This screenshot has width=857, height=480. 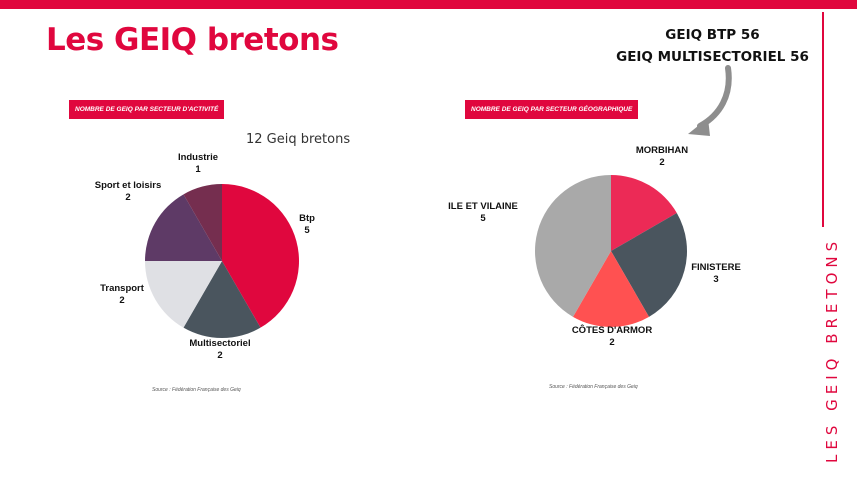 What do you see at coordinates (121, 300) in the screenshot?
I see `chart-1-value-3: 2` at bounding box center [121, 300].